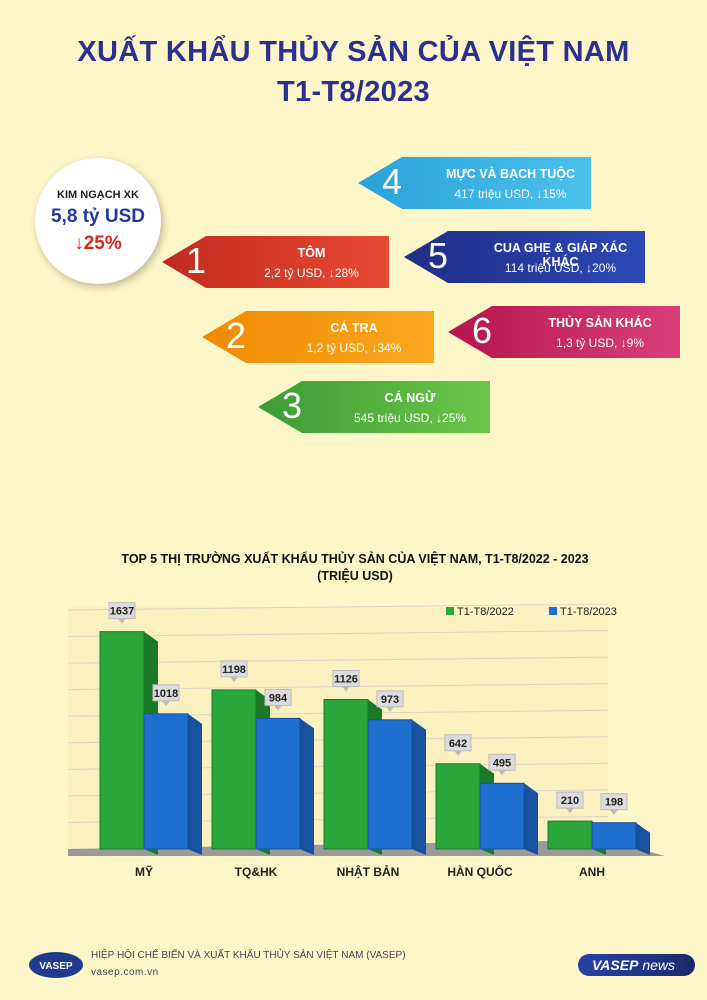 This screenshot has height=1000, width=707. I want to click on category-label: NHẬT BẢN, so click(368, 871).